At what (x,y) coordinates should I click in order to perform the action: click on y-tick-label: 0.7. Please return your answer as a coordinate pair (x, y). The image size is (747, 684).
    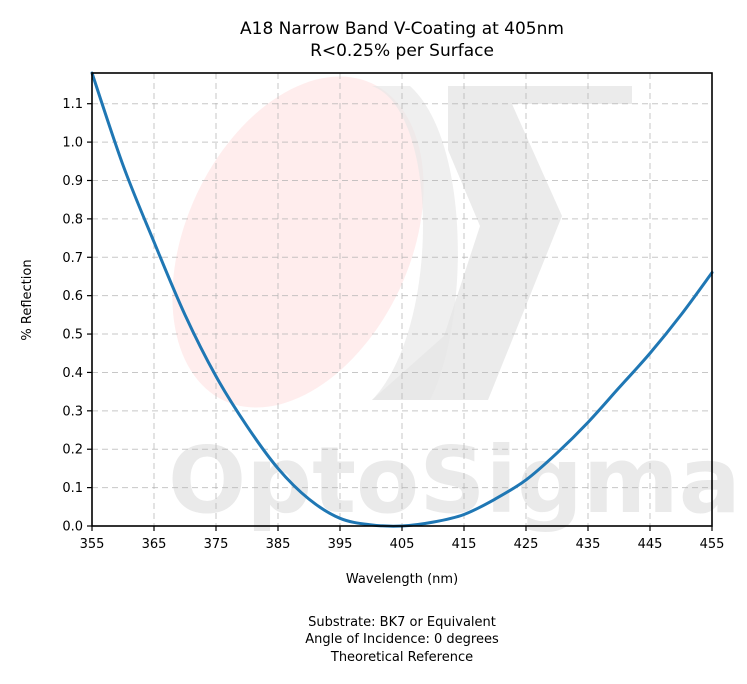
    Looking at the image, I should click on (72, 258).